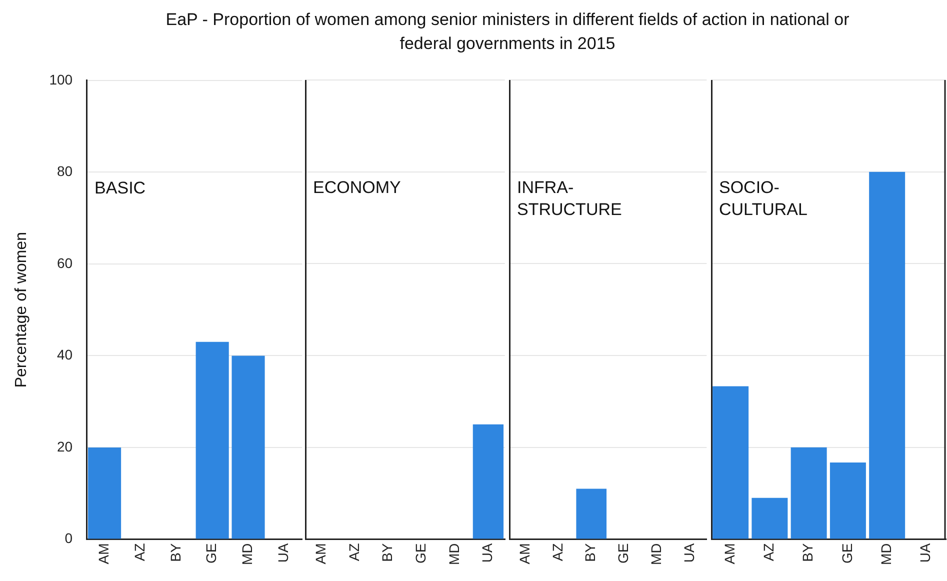 The image size is (947, 581). What do you see at coordinates (507, 32) in the screenshot?
I see `text: EaP - Proportion of women among senior ministers in different fields of action in national or federal governments in 2015` at bounding box center [507, 32].